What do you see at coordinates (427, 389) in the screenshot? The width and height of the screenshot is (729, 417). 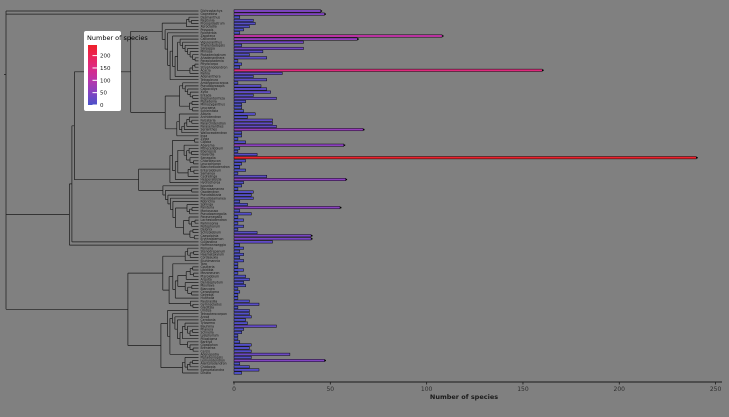 I see `x-axis-tick-label: 100` at bounding box center [427, 389].